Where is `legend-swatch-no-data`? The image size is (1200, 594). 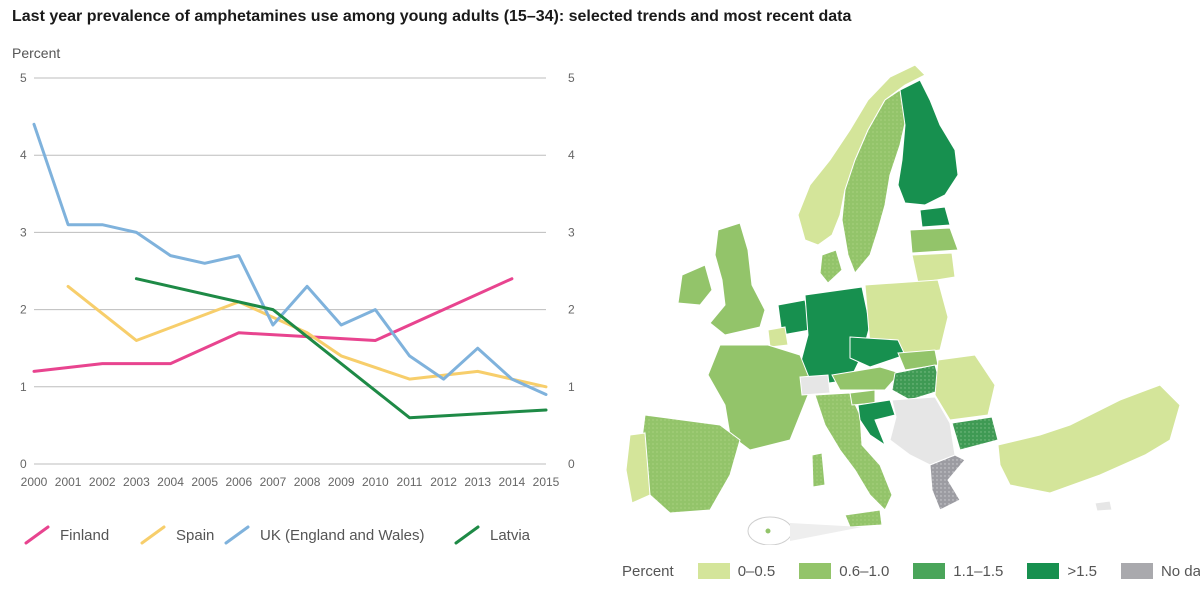 legend-swatch-no-data is located at coordinates (1136, 571).